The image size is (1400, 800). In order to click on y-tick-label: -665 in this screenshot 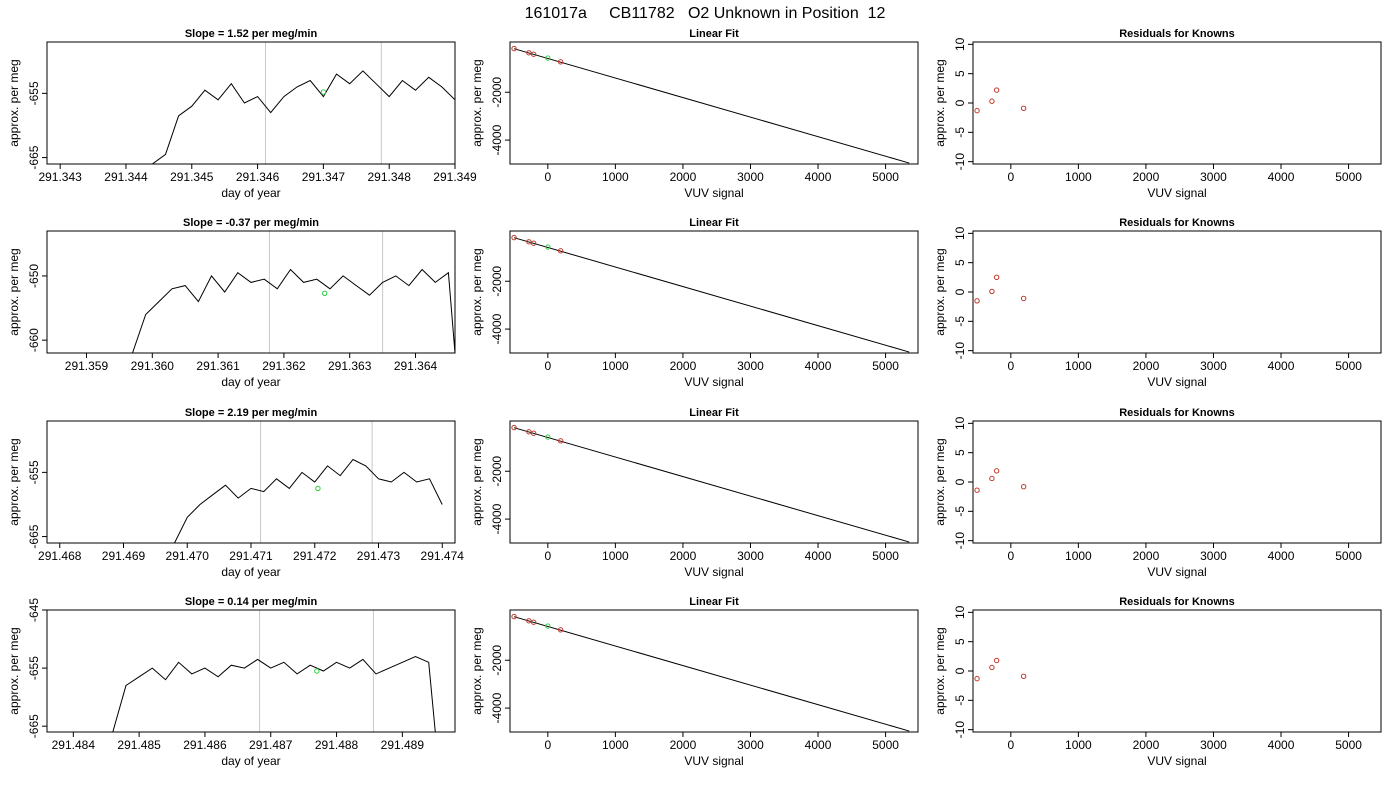, I will do `click(34, 536)`.